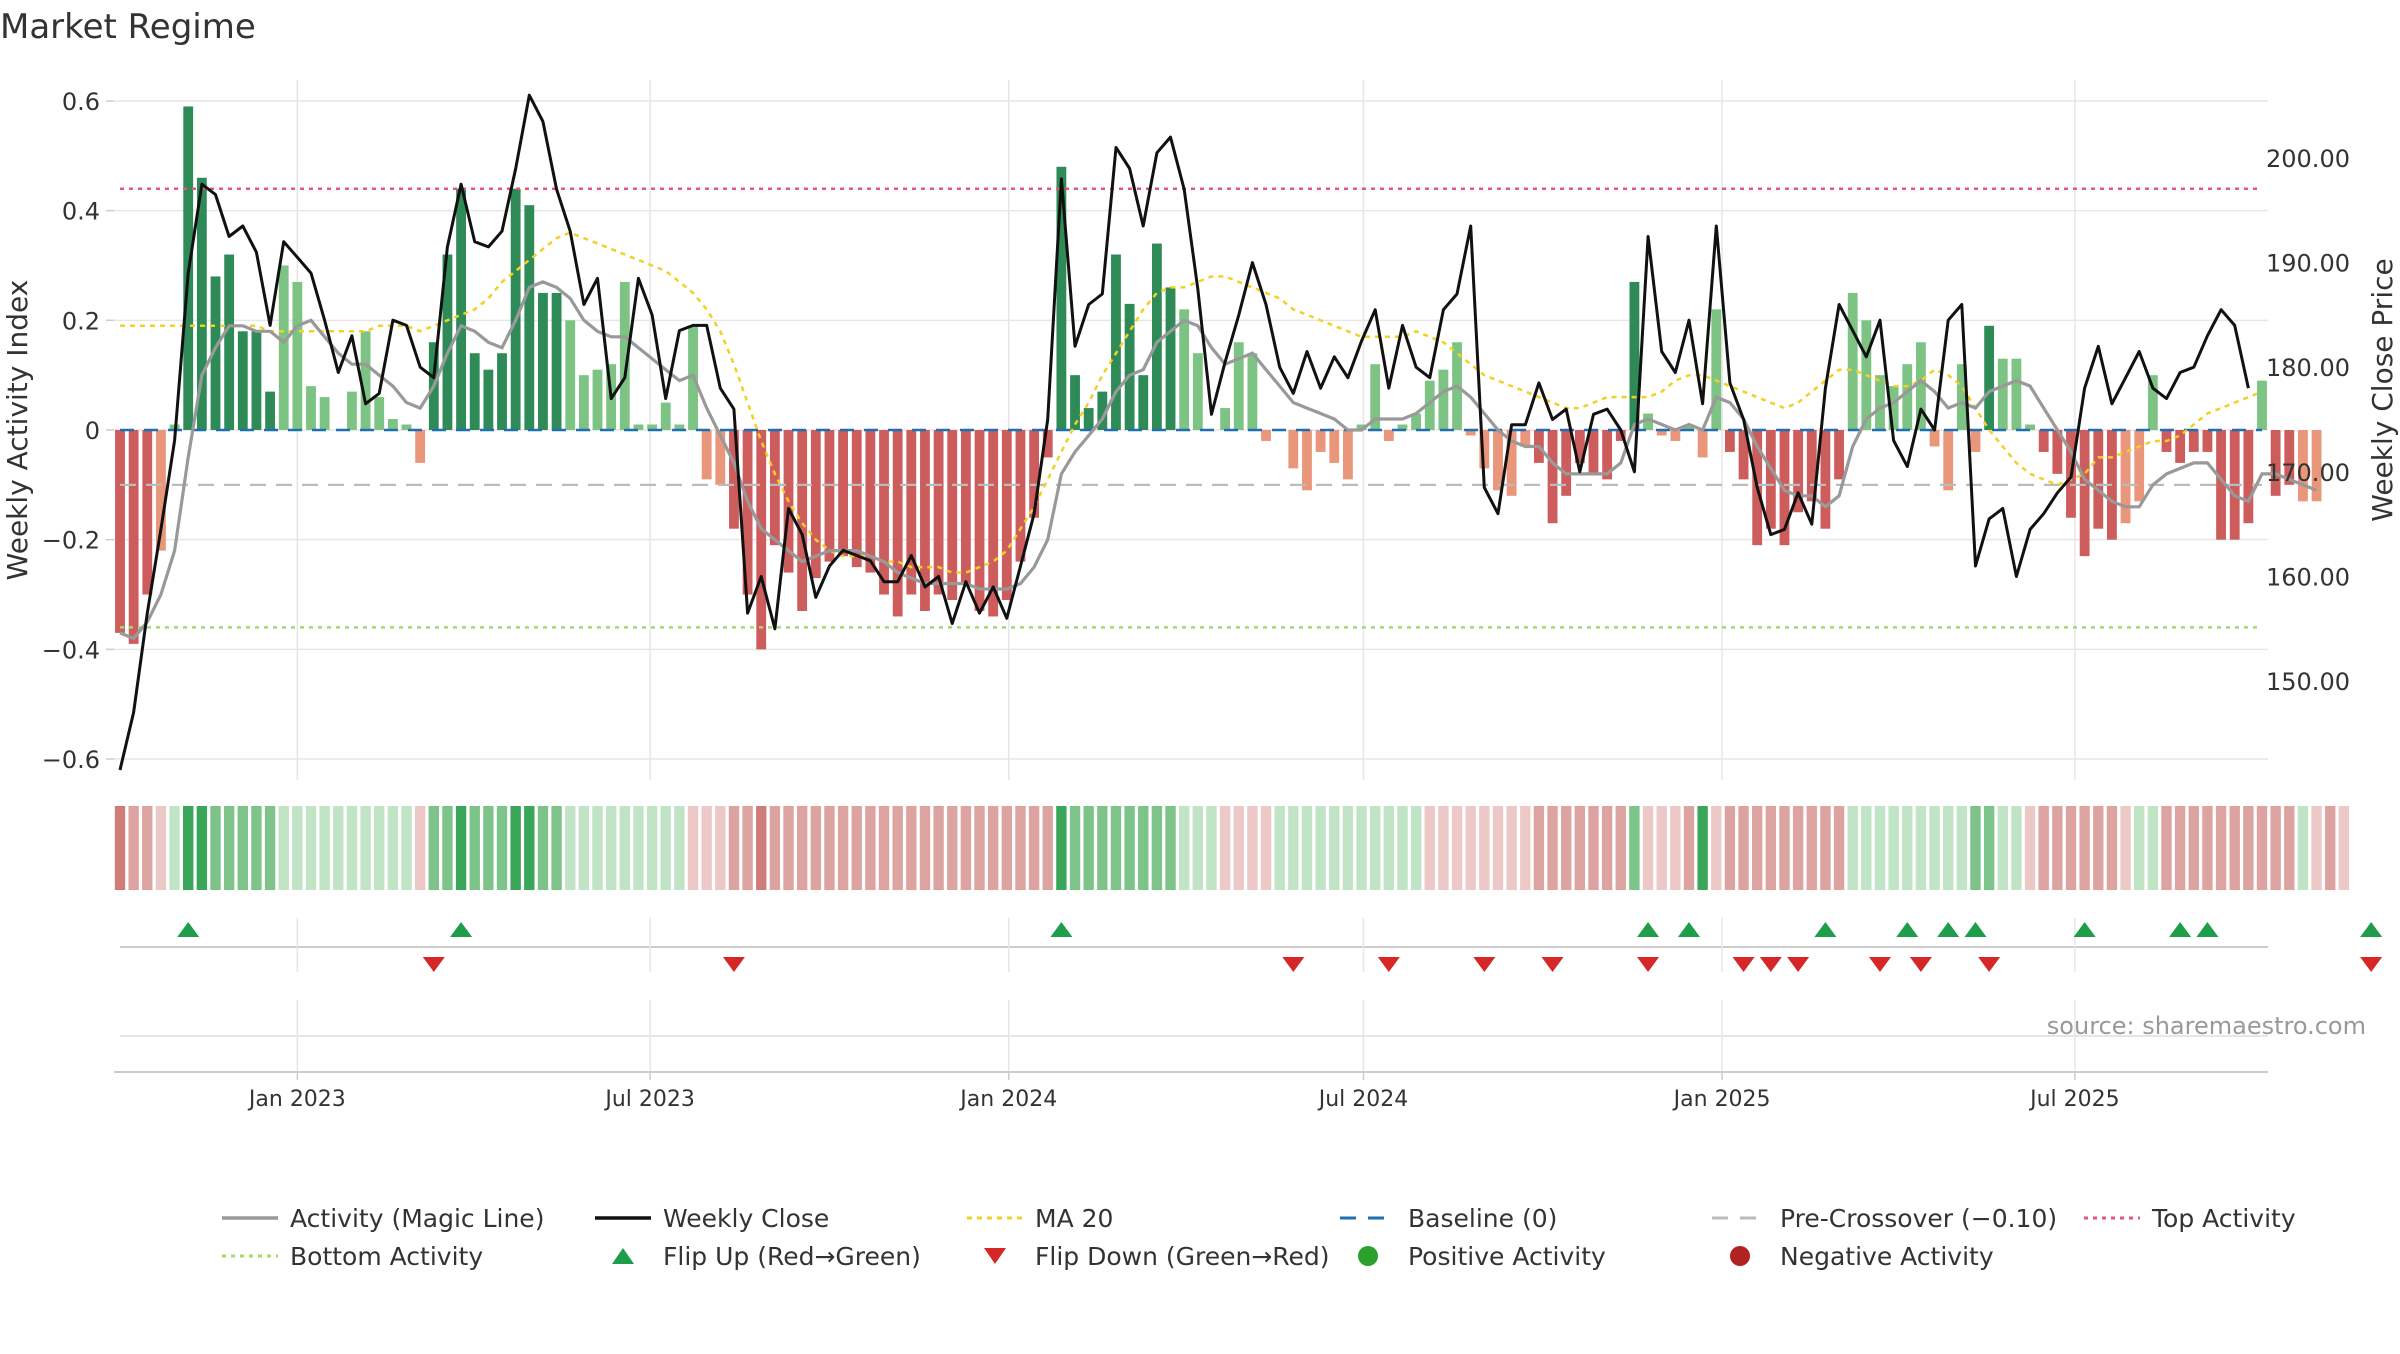  I want to click on left-tick-label: −0.4, so click(71, 650).